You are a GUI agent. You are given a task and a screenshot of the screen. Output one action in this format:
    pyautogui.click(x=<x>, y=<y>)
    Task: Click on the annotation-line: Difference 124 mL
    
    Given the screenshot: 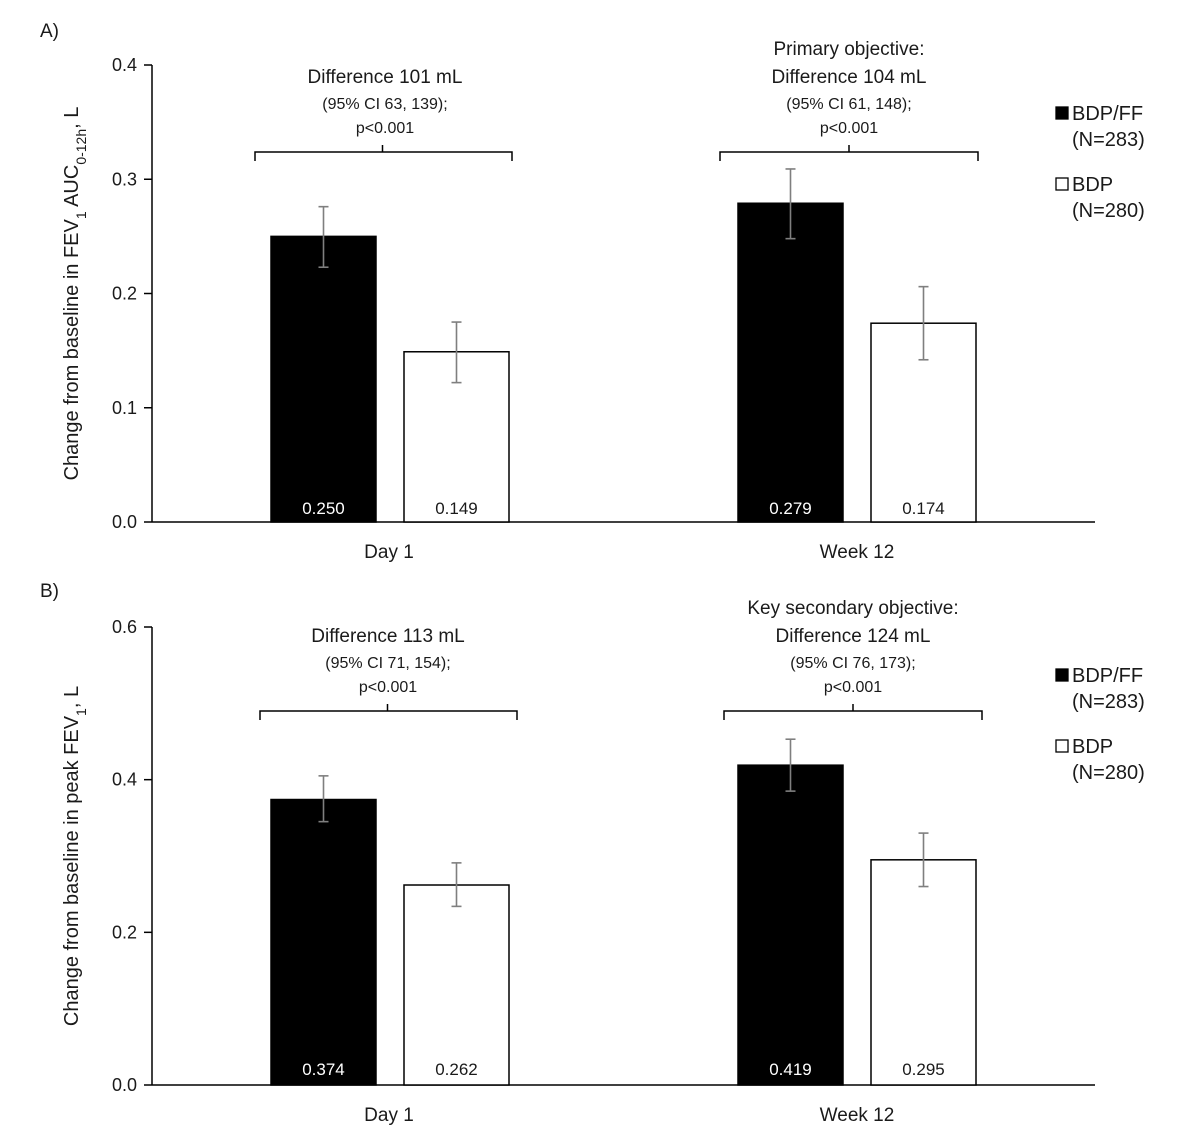 What is the action you would take?
    pyautogui.click(x=853, y=636)
    